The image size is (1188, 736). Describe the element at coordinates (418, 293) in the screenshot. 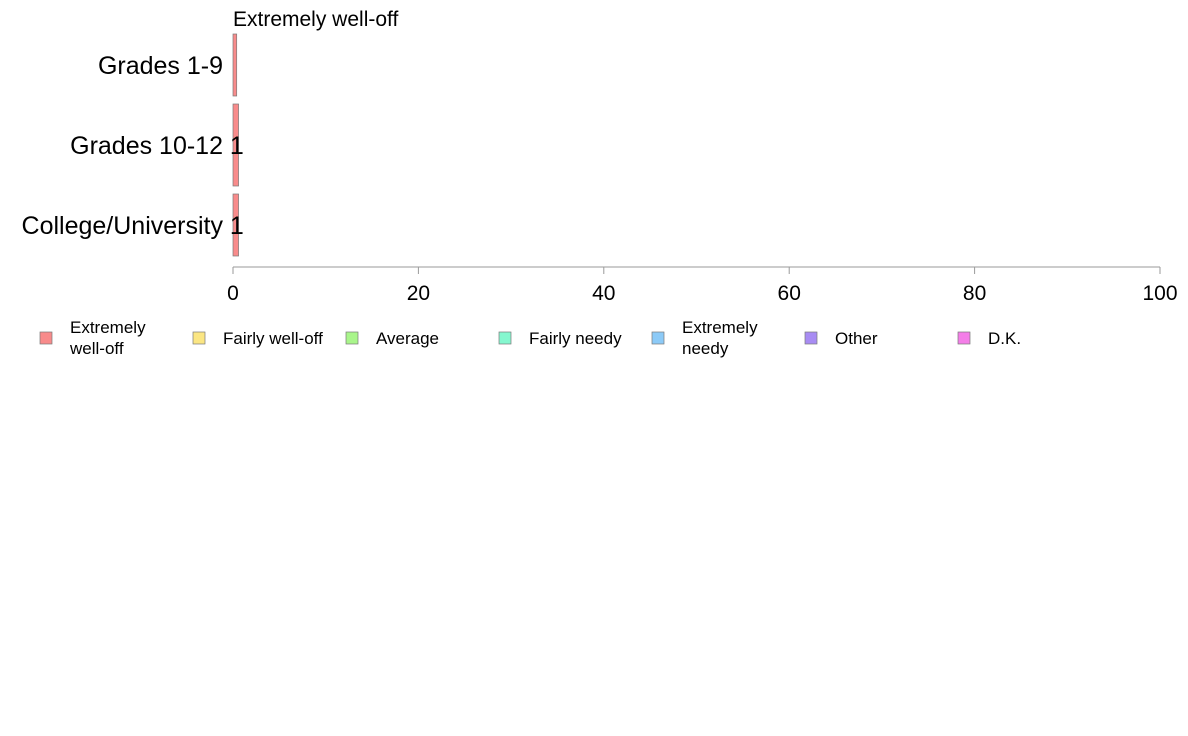

I see `x-tick-label-20: 20` at that location.